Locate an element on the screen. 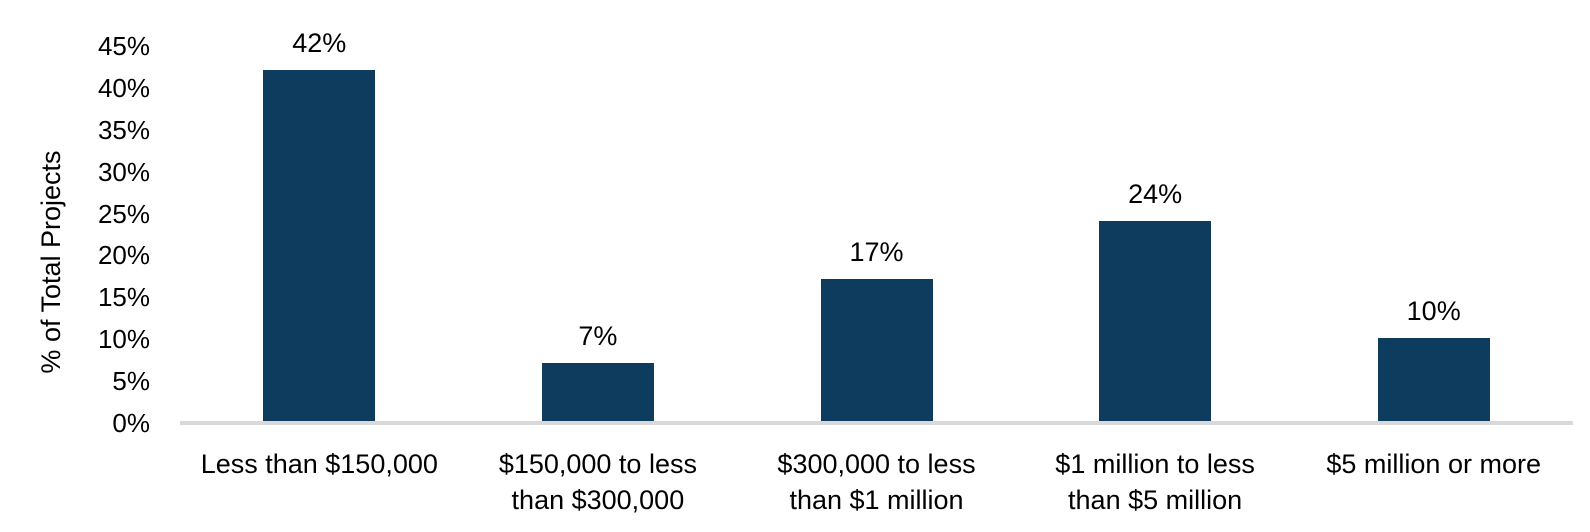 The image size is (1590, 532). bar-value-label: 42% is located at coordinates (319, 43).